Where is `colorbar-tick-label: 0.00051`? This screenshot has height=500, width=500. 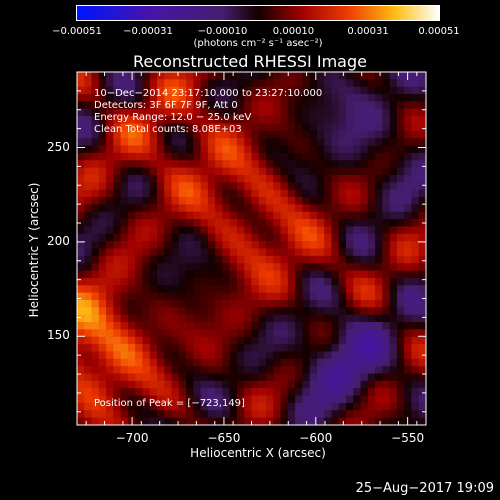 colorbar-tick-label: 0.00051 is located at coordinates (439, 31).